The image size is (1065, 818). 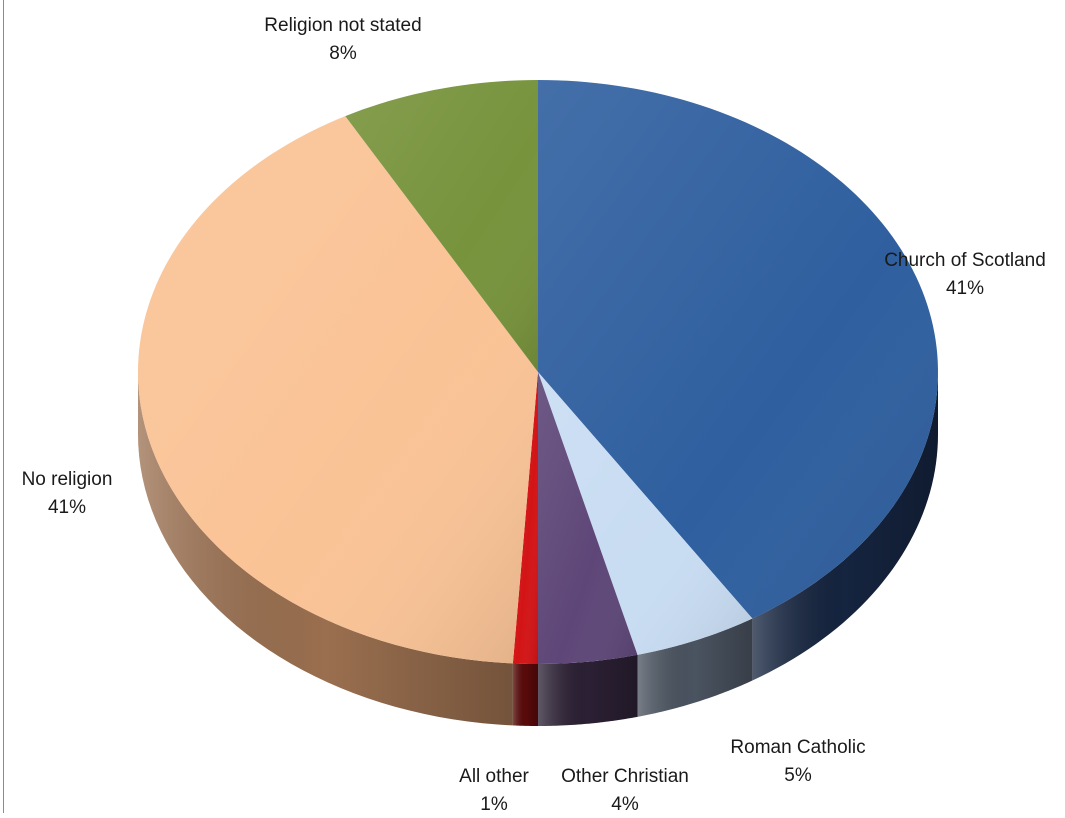 I want to click on data-label-category: No religion, so click(x=67, y=479).